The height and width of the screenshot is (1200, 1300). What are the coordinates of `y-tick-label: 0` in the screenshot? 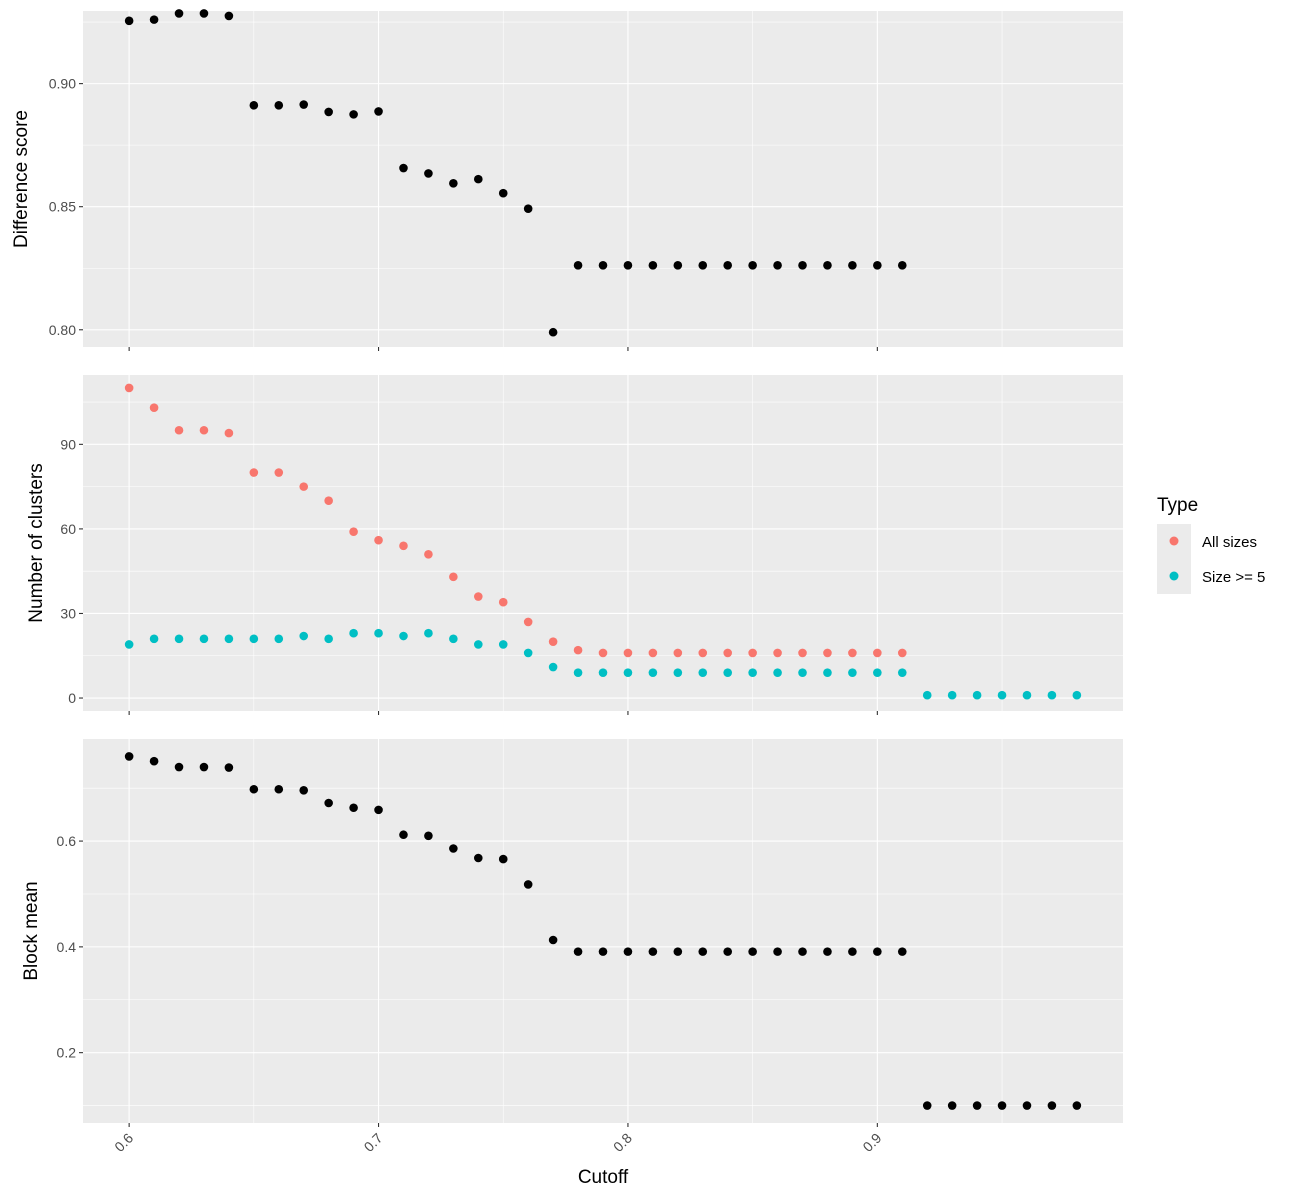 It's located at (72, 698).